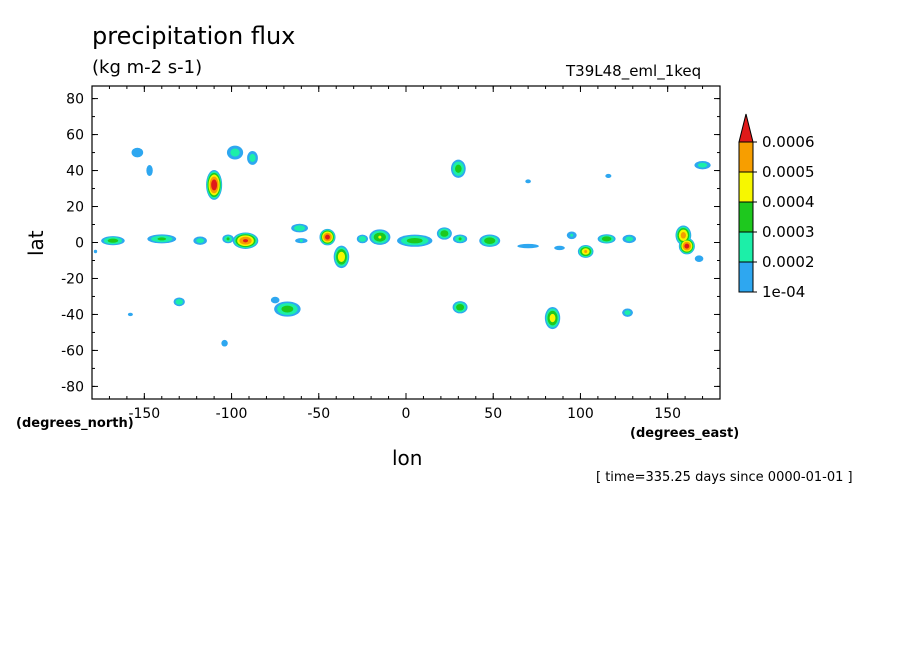 The image size is (904, 654). Describe the element at coordinates (75, 172) in the screenshot. I see `y-tick-label: 40` at that location.